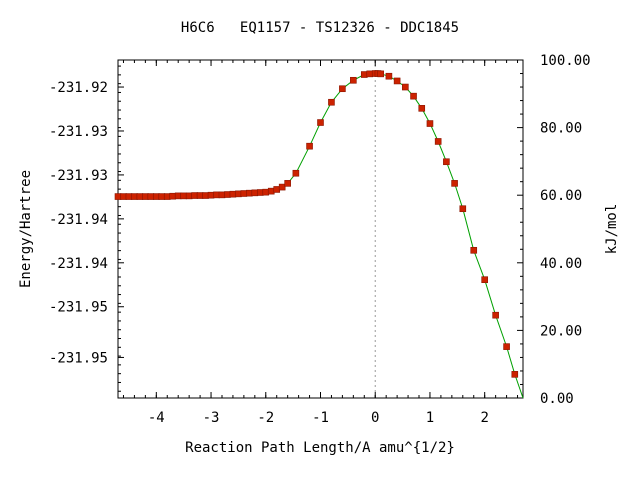  Describe the element at coordinates (320, 28) in the screenshot. I see `chart-title: H6C6 EQ1157 - TS12326 - DDC1845` at that location.